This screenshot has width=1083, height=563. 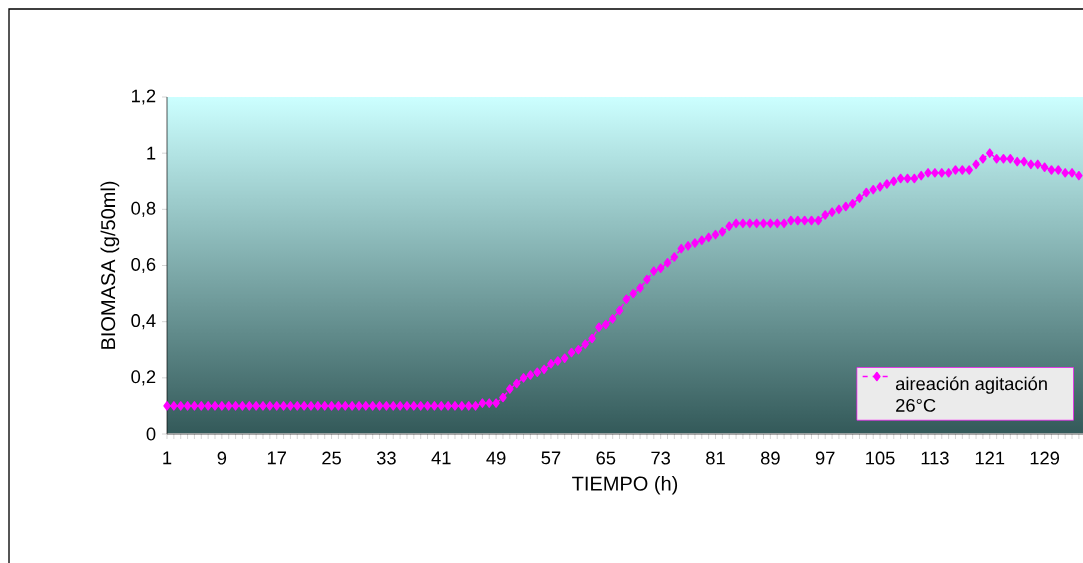 I want to click on x-tick-label: 81, so click(x=715, y=458).